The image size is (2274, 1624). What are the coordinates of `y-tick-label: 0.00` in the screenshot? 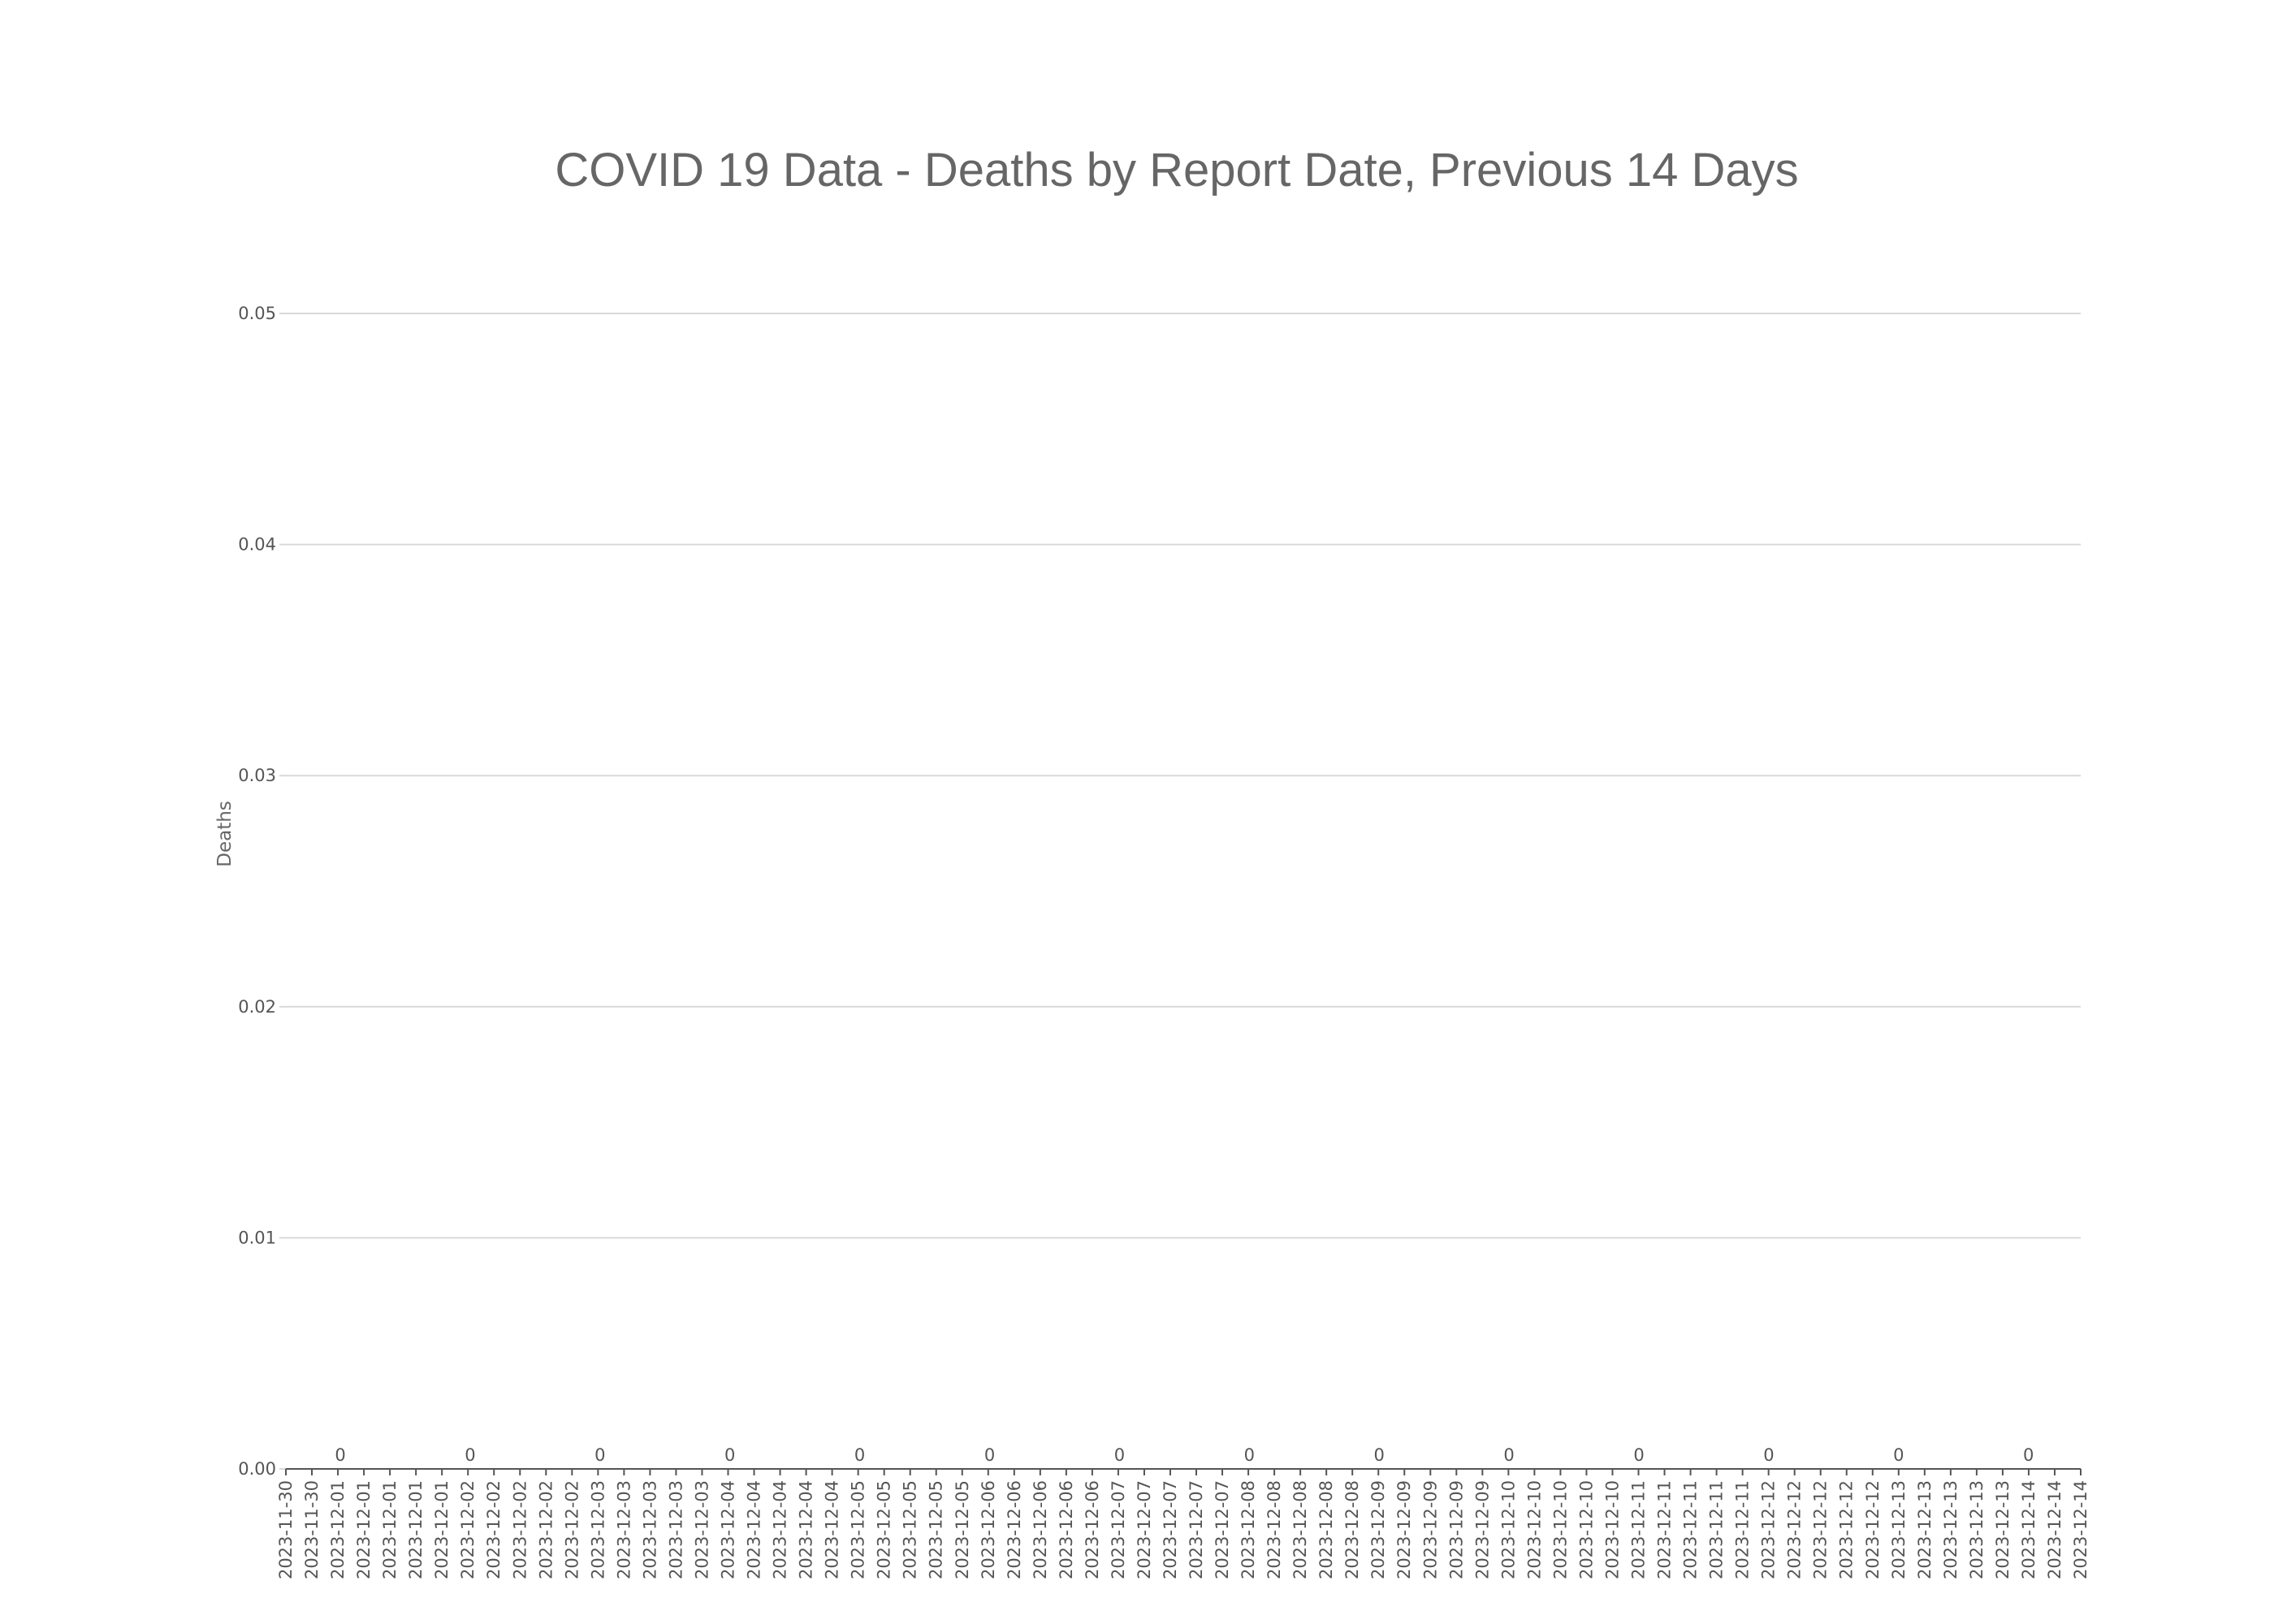 It's located at (257, 1469).